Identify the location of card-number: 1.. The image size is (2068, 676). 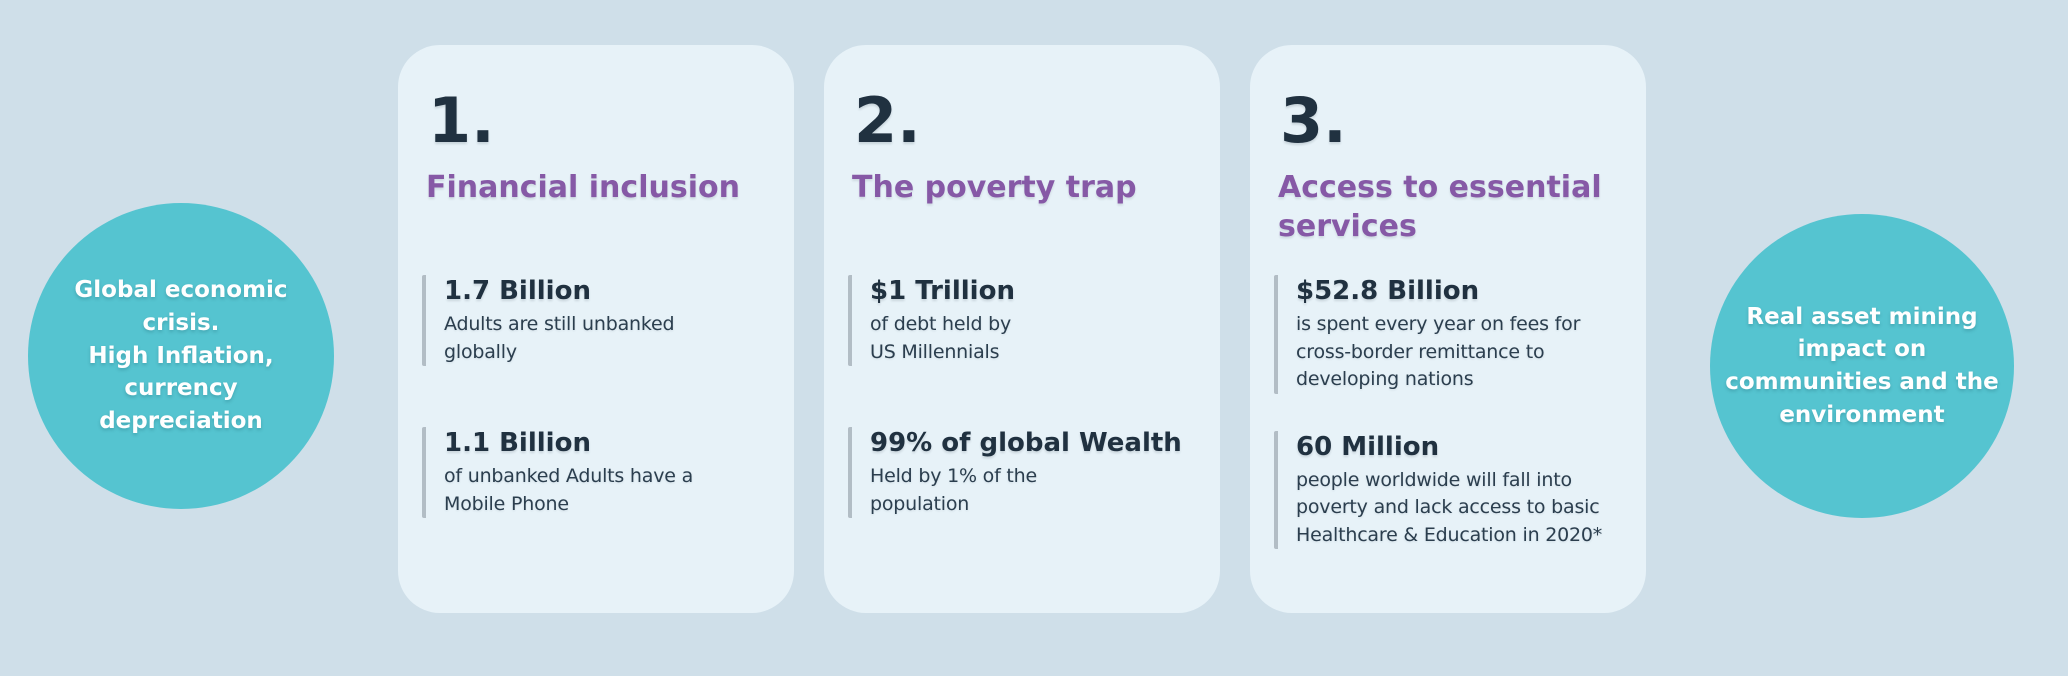
(461, 120).